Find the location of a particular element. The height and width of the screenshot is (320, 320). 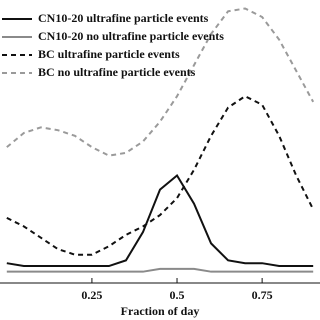

x-tick-label: 0.75 is located at coordinates (262, 295).